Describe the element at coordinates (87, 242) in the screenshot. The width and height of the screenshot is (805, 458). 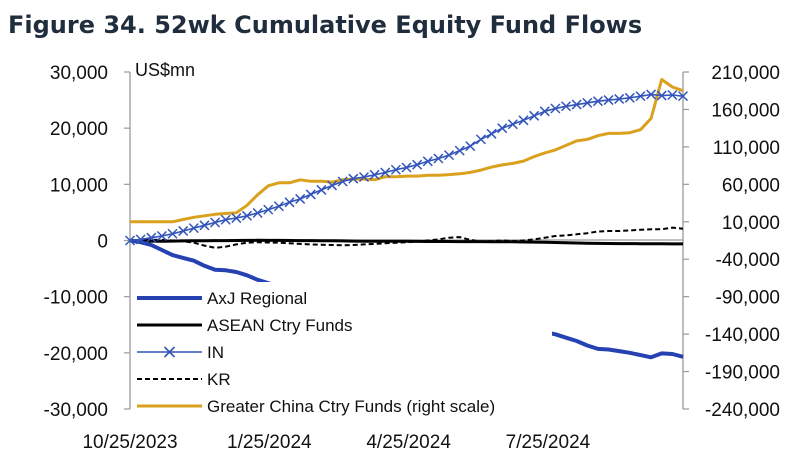
I see `left-tick-labels: 30,000 20,000 10,000 0 -10,000 -20,000 -30,000` at that location.